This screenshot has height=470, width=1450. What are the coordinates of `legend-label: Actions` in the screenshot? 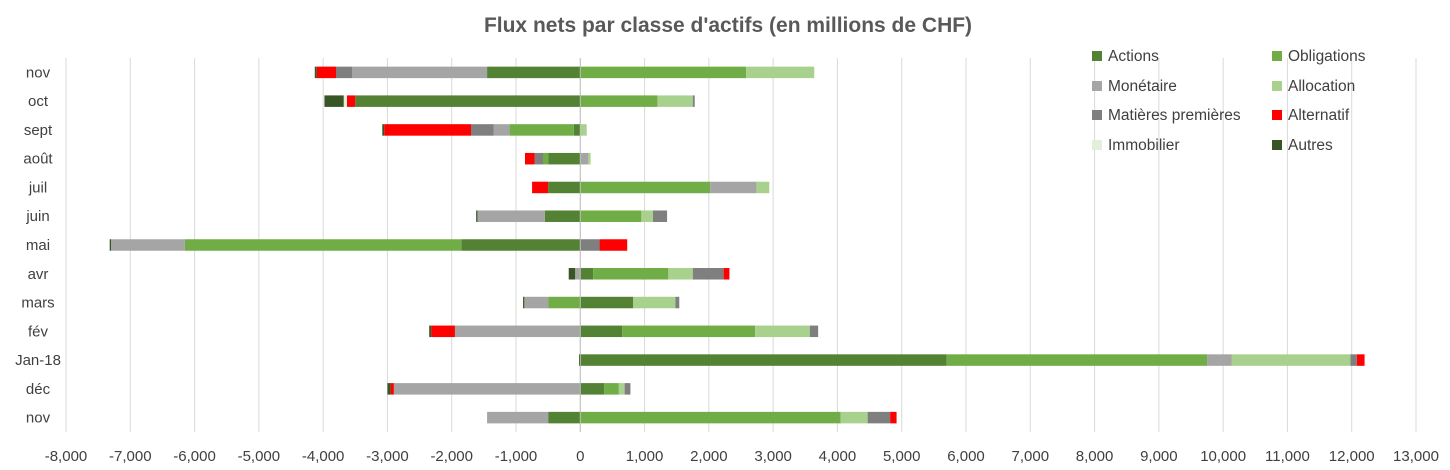 It's located at (1133, 56).